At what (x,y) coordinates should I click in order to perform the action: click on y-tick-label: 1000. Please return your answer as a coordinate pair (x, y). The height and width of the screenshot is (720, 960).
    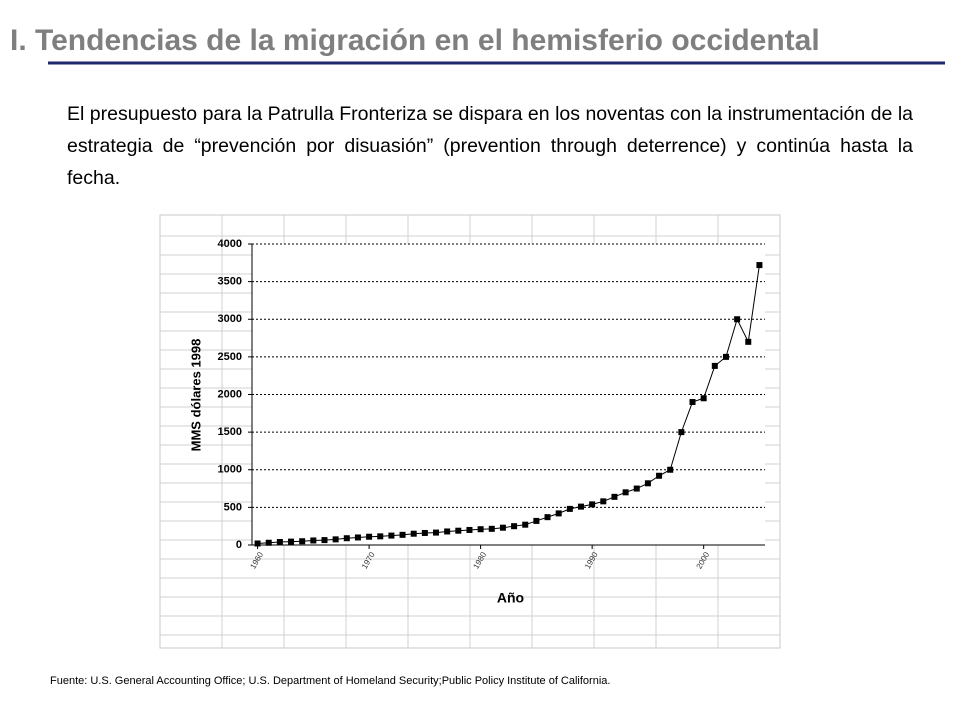
    Looking at the image, I should click on (230, 470).